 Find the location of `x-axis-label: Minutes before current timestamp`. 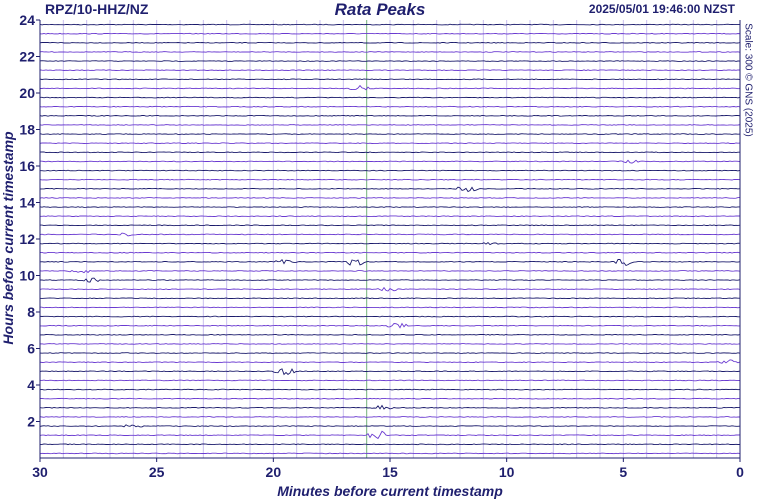

x-axis-label: Minutes before current timestamp is located at coordinates (390, 491).